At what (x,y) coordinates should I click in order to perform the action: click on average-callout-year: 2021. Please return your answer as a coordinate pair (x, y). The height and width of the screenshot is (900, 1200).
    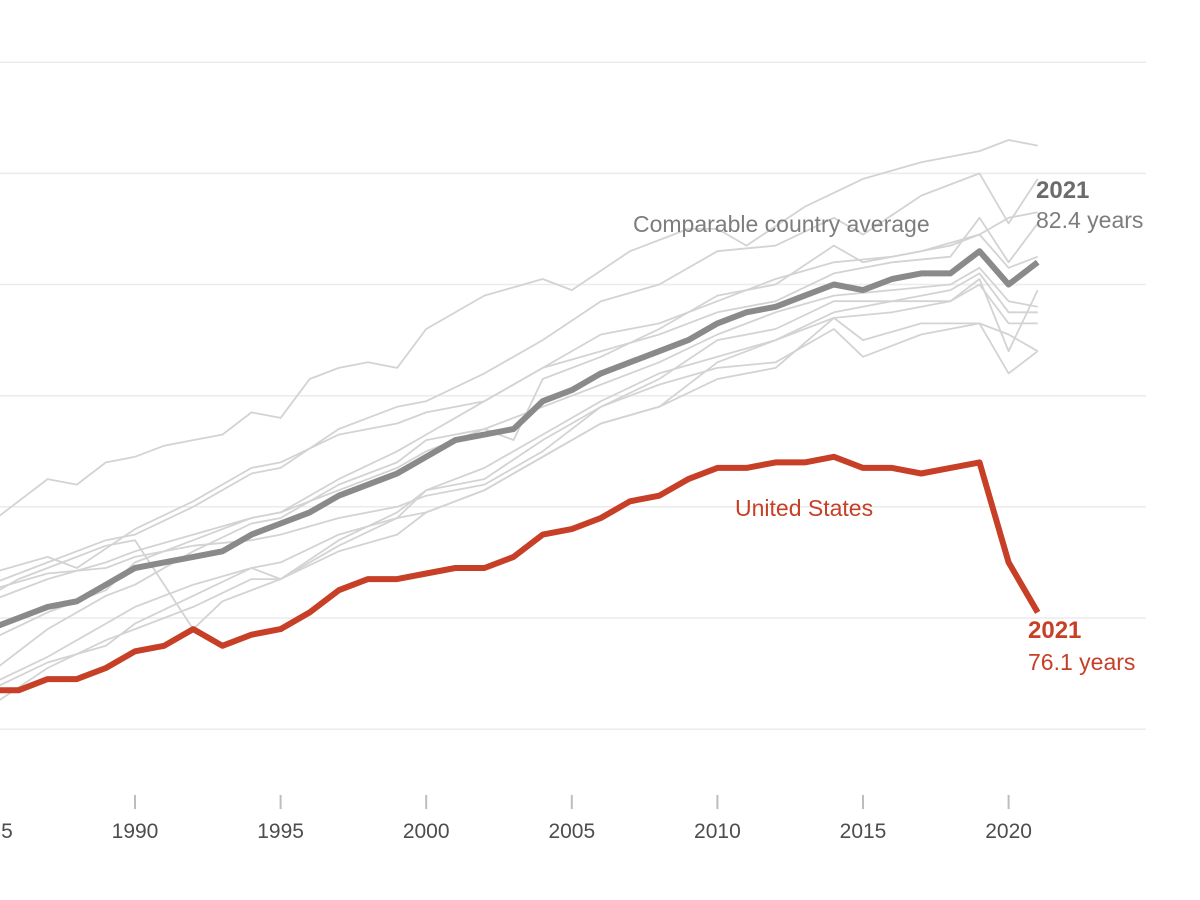
    Looking at the image, I should click on (1063, 190).